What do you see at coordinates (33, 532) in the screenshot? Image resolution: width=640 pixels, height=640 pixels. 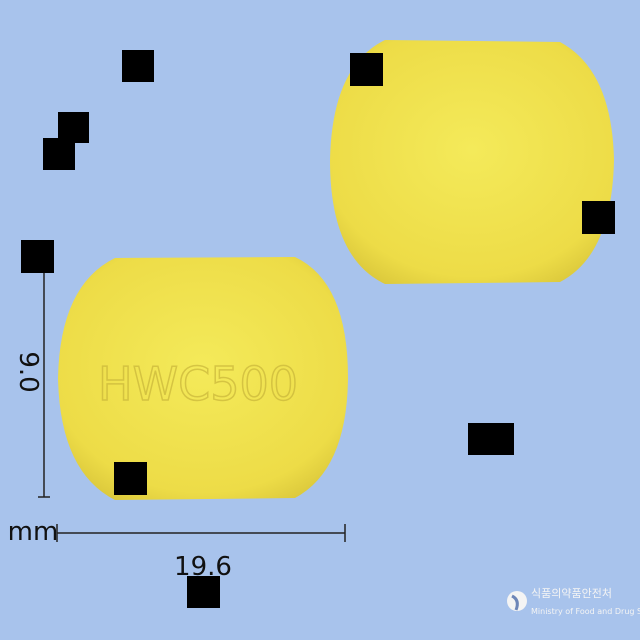 I see `unit-label: mm` at bounding box center [33, 532].